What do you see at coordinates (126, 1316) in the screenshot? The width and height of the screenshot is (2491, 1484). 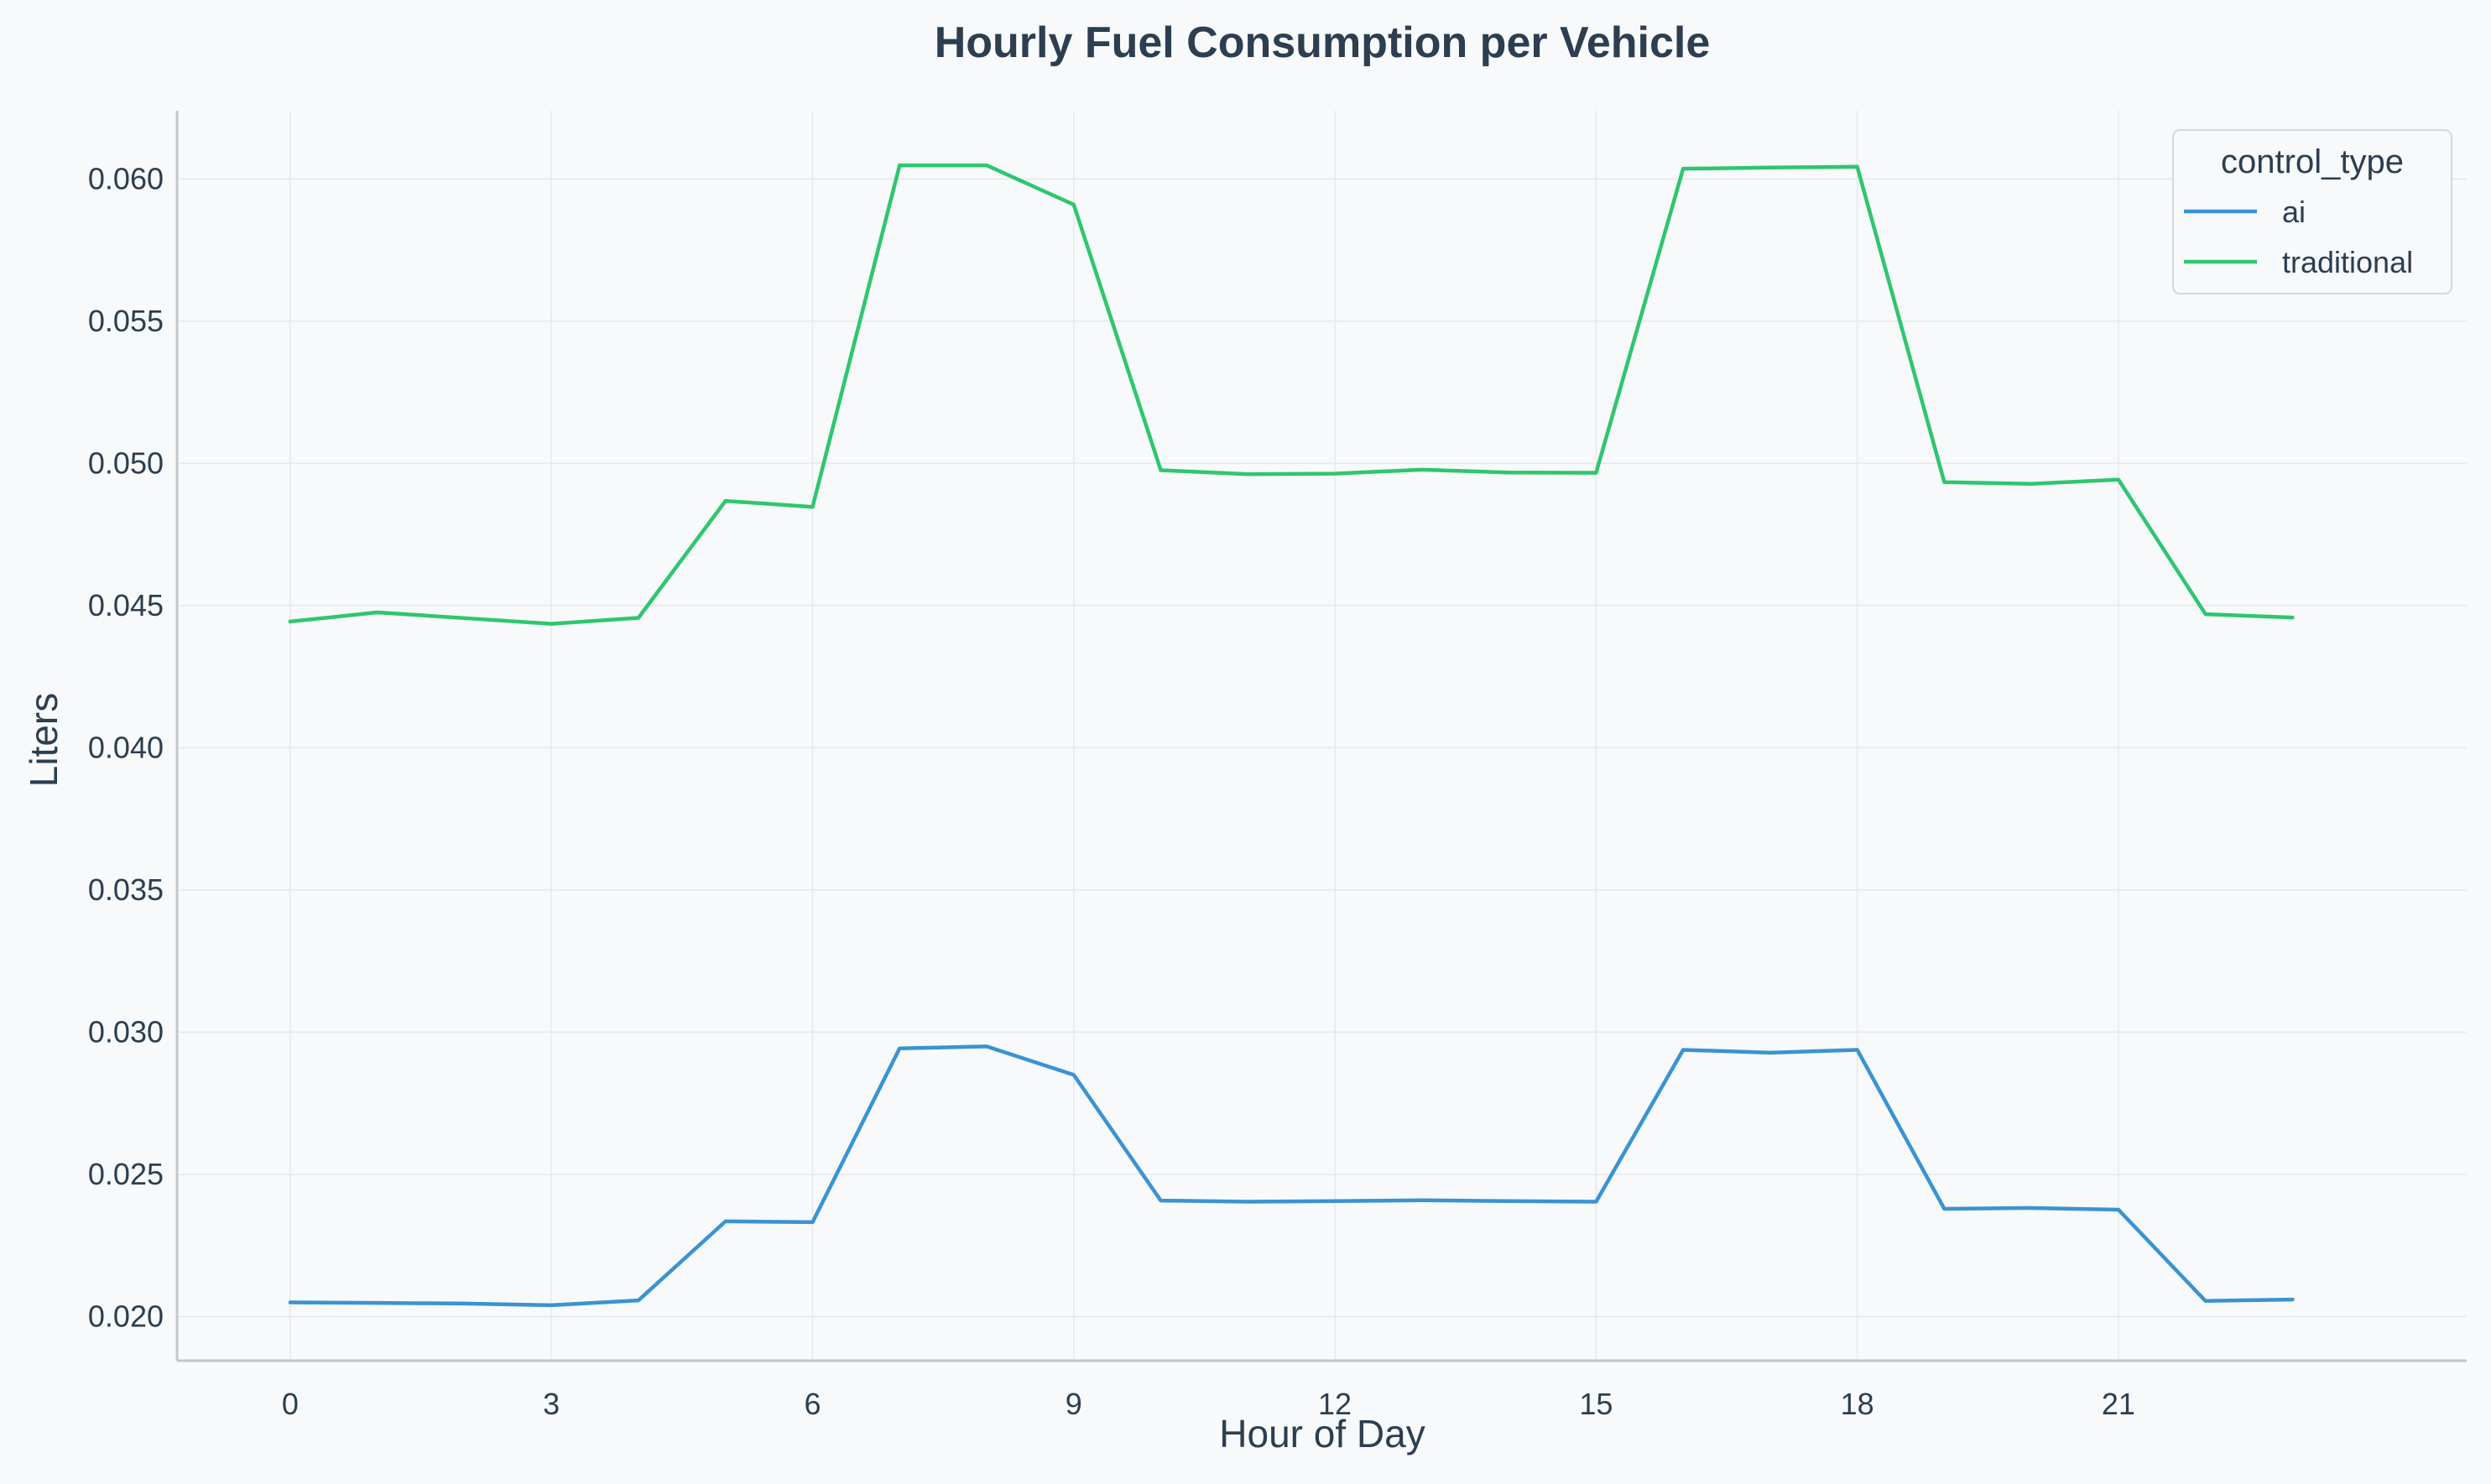 I see `y-tick-label: 0.020` at bounding box center [126, 1316].